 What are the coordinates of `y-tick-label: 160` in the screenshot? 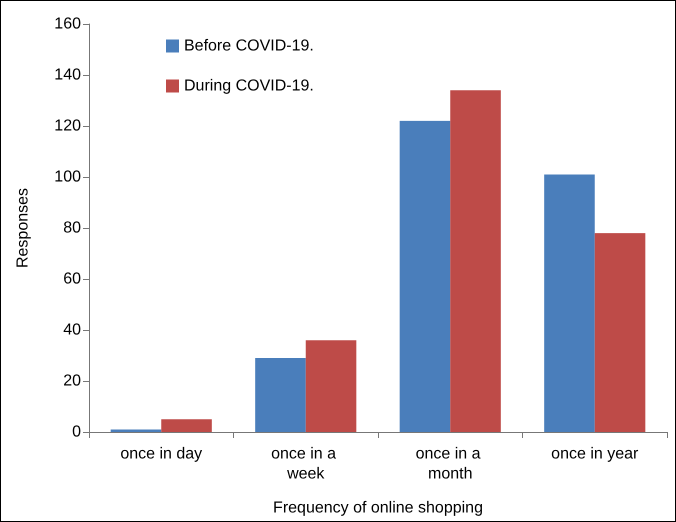 It's located at (68, 24).